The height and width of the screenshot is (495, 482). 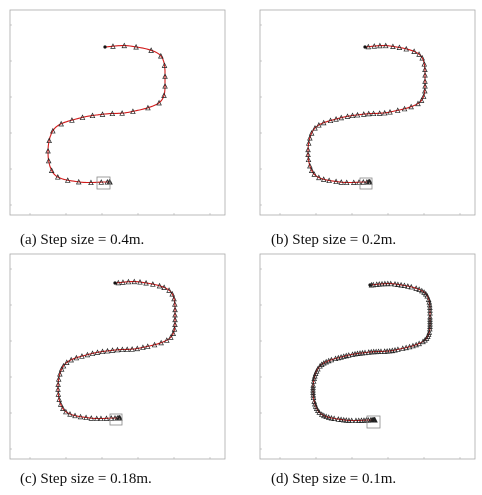 I want to click on trajectory-line, so click(x=106, y=114).